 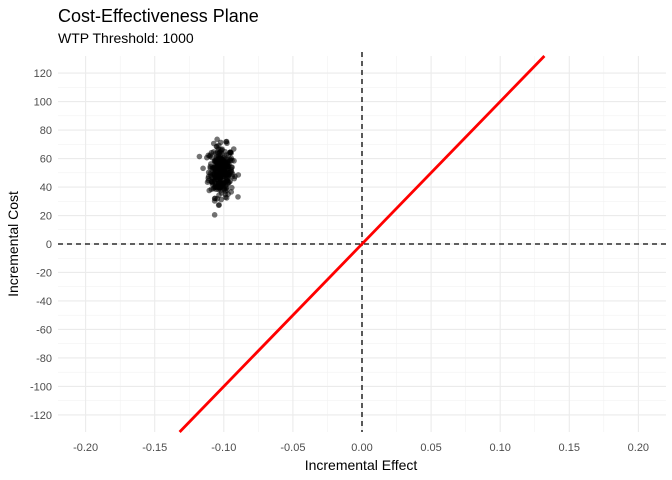 What do you see at coordinates (292, 448) in the screenshot?
I see `x-tick-label: -0.05` at bounding box center [292, 448].